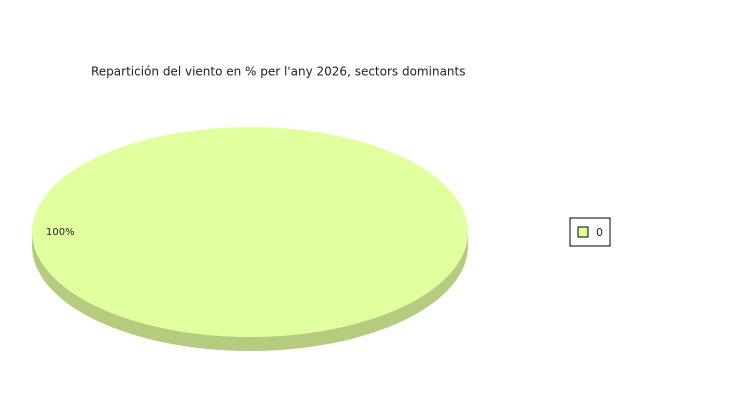  What do you see at coordinates (583, 232) in the screenshot?
I see `legend-swatch` at bounding box center [583, 232].